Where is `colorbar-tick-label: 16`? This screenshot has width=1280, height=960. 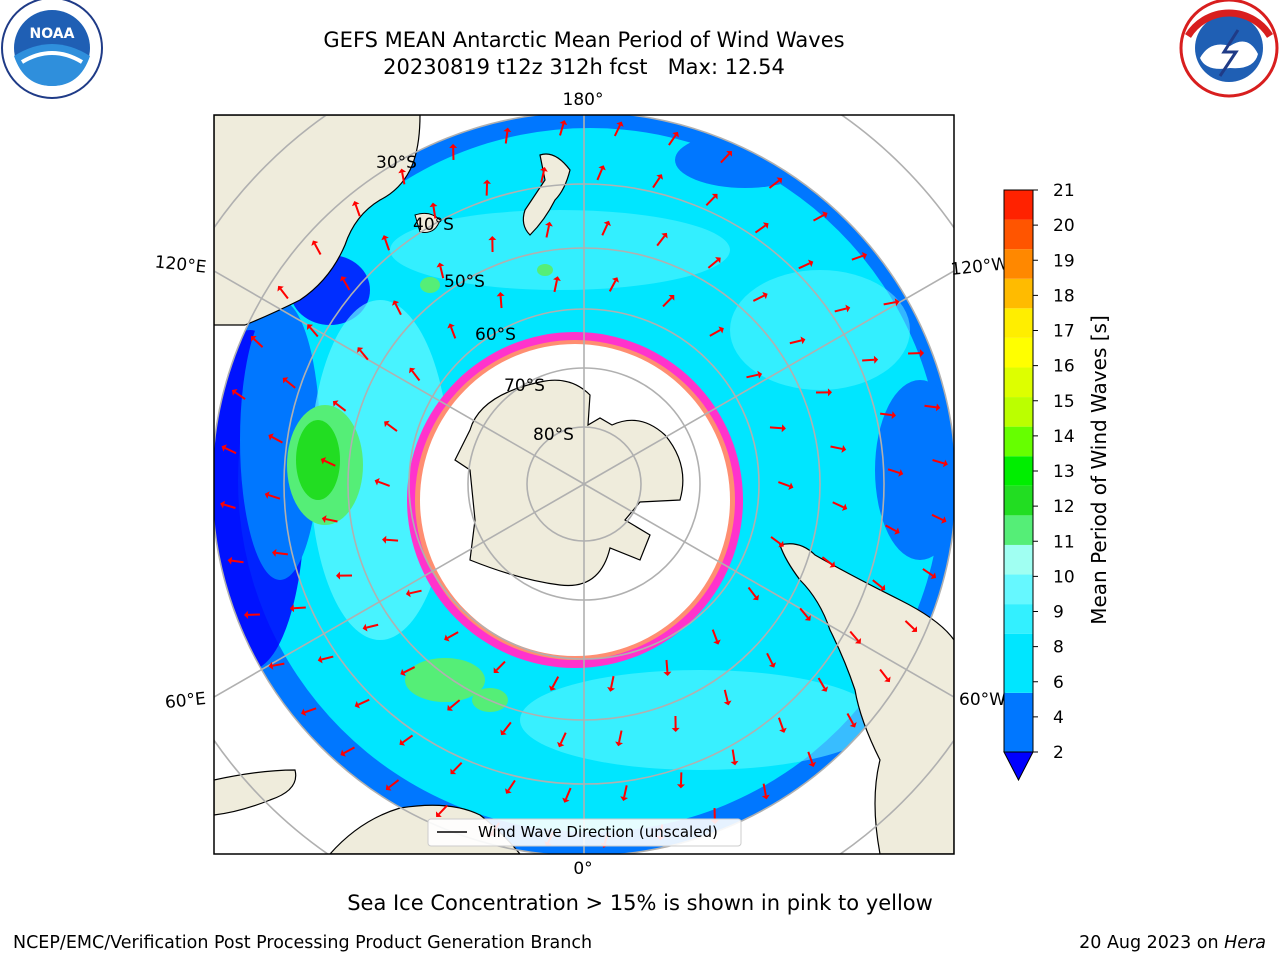
colorbar-tick-label: 16 is located at coordinates (1064, 367).